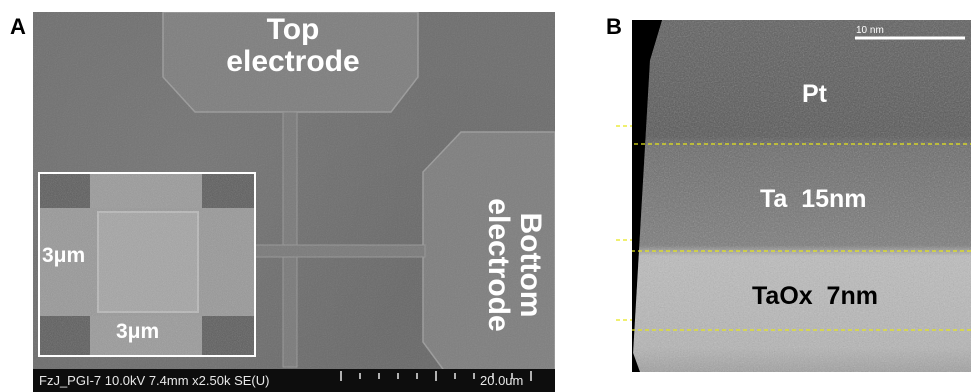 The image size is (971, 392). What do you see at coordinates (870, 30) in the screenshot?
I see `tem-scale-label: 10 nm` at bounding box center [870, 30].